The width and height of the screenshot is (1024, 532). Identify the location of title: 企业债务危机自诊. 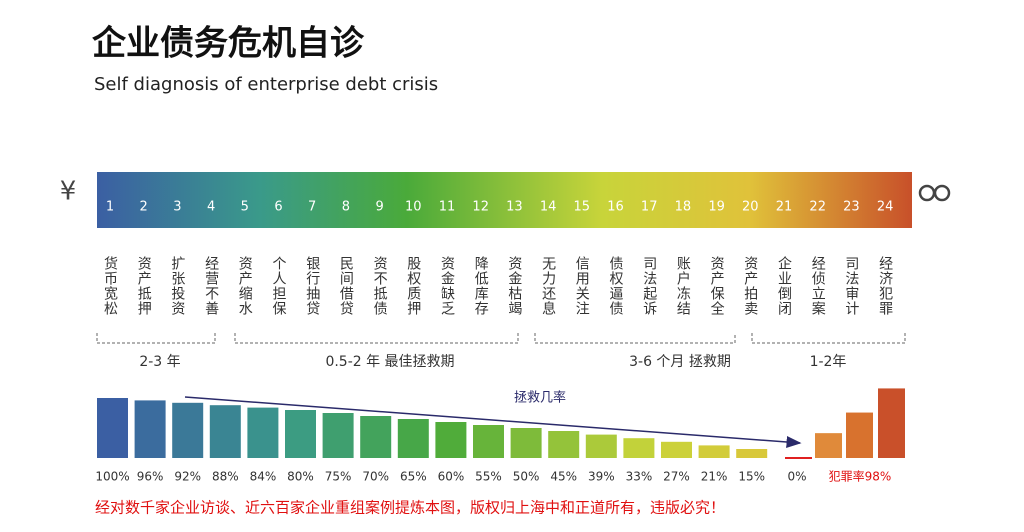
(228, 44).